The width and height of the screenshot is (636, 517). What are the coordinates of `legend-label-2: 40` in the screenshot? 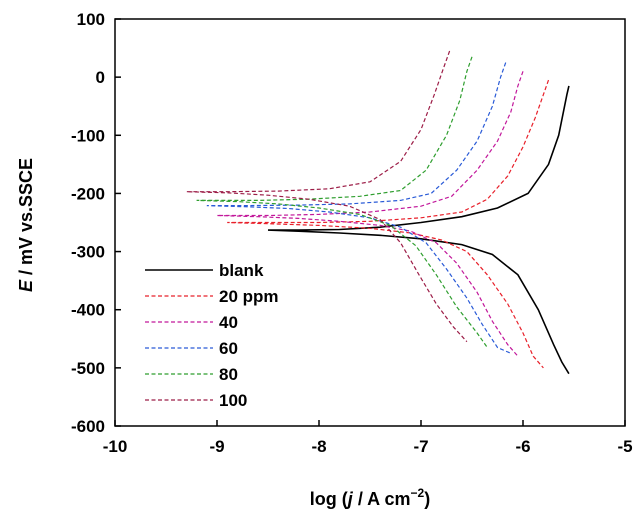 It's located at (228, 322).